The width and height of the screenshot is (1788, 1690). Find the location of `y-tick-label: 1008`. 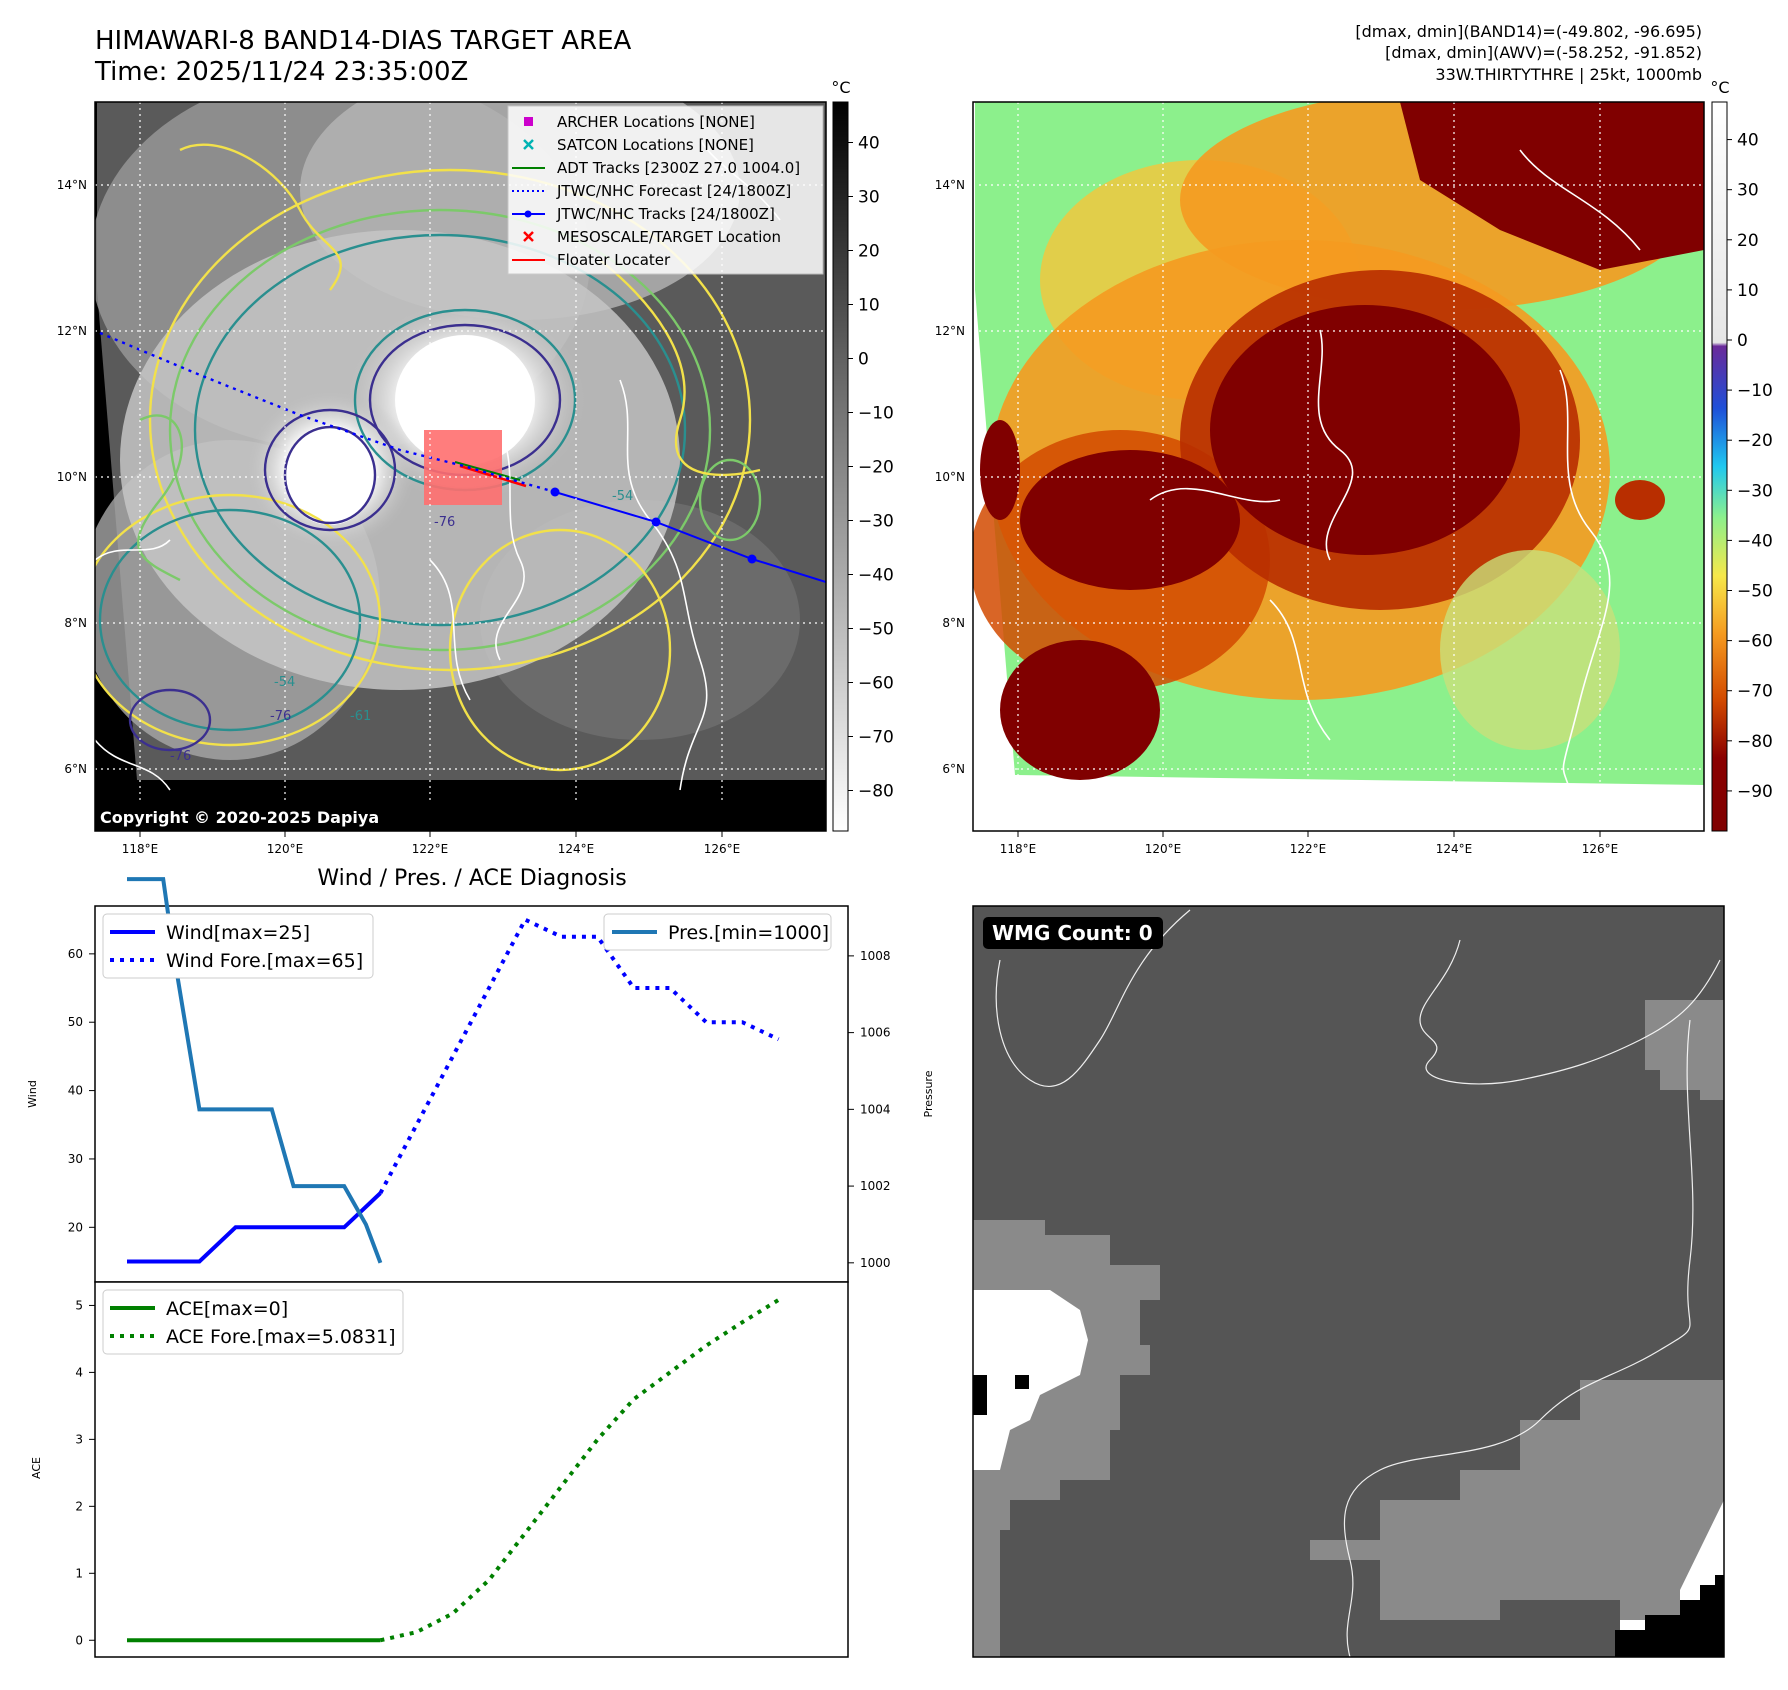

y-tick-label: 1008 is located at coordinates (875, 956).